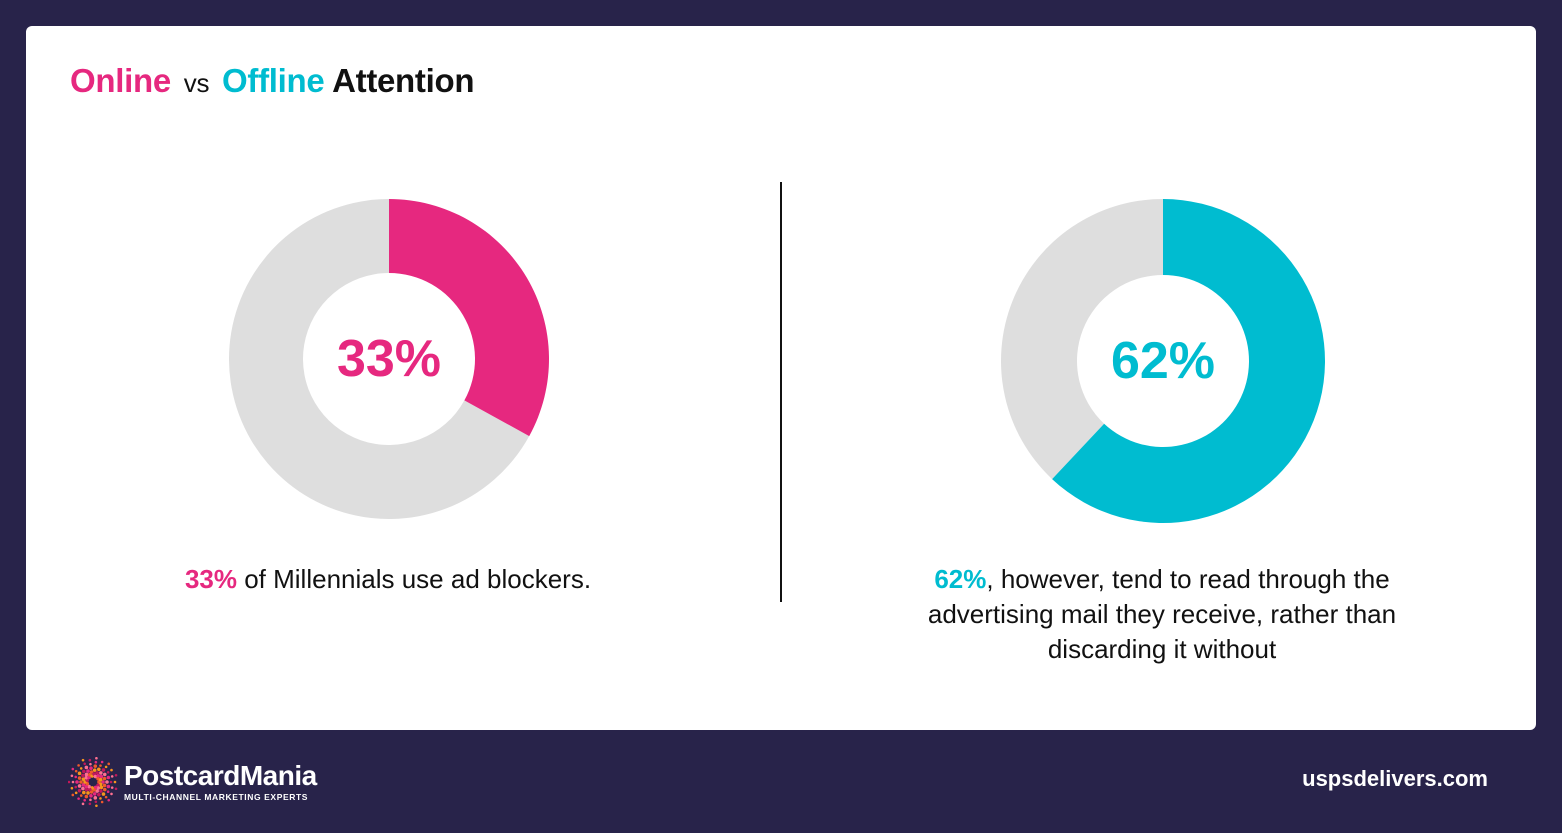  Describe the element at coordinates (781, 392) in the screenshot. I see `section-divider` at that location.